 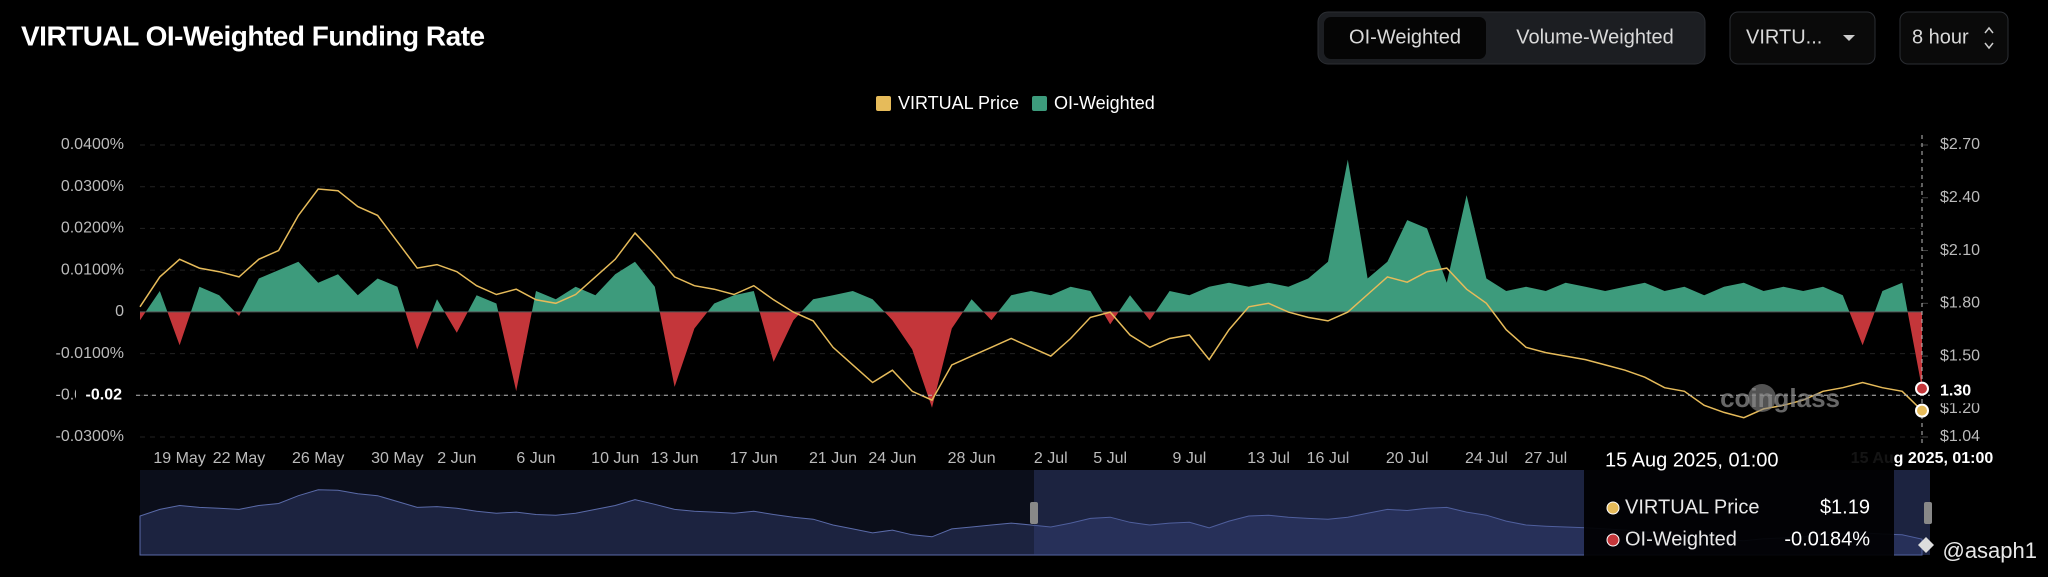 I want to click on x-tick-label: 5 Jul, so click(x=1110, y=458).